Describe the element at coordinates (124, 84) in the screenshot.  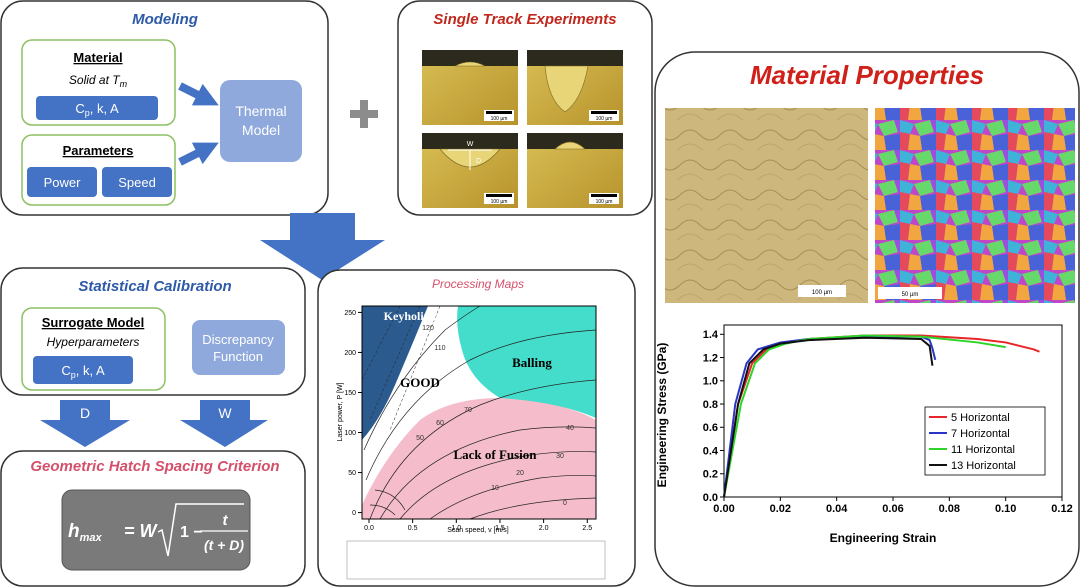
I see `note-sub: m` at that location.